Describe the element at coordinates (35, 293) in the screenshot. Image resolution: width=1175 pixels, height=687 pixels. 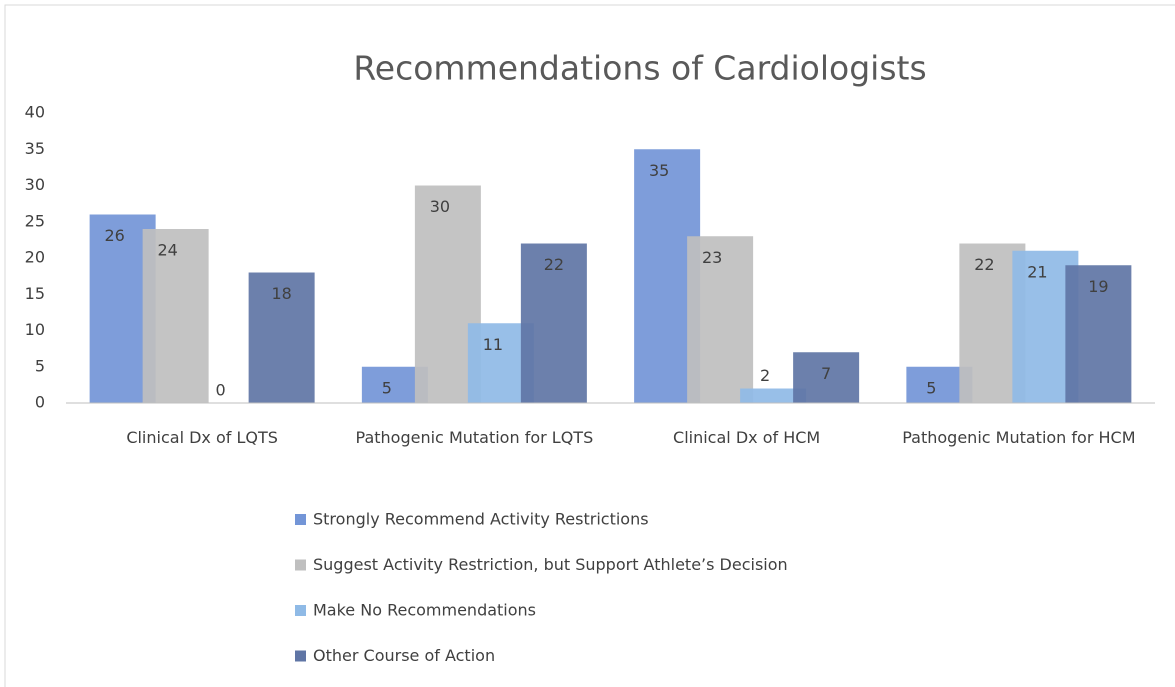
I see `y-tick-label: 15` at that location.